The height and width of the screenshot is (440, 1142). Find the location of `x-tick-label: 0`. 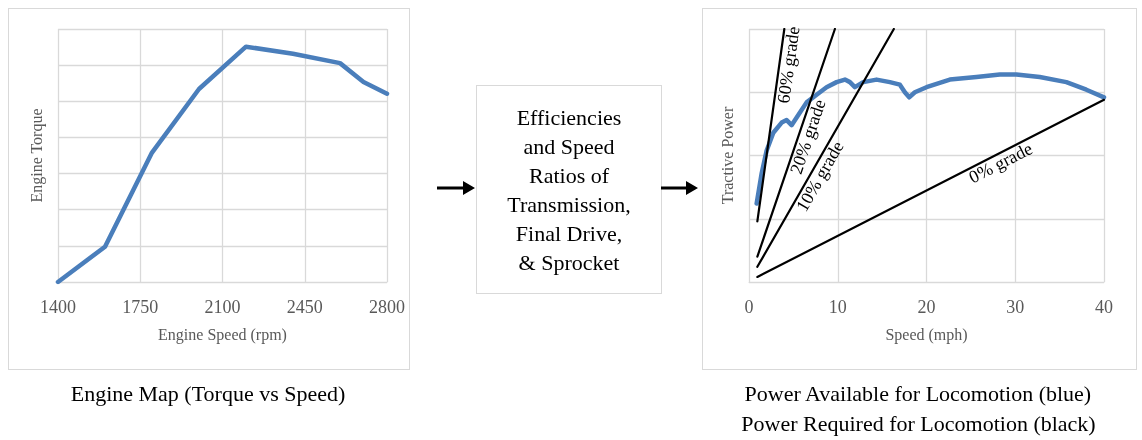

x-tick-label: 0 is located at coordinates (749, 307).